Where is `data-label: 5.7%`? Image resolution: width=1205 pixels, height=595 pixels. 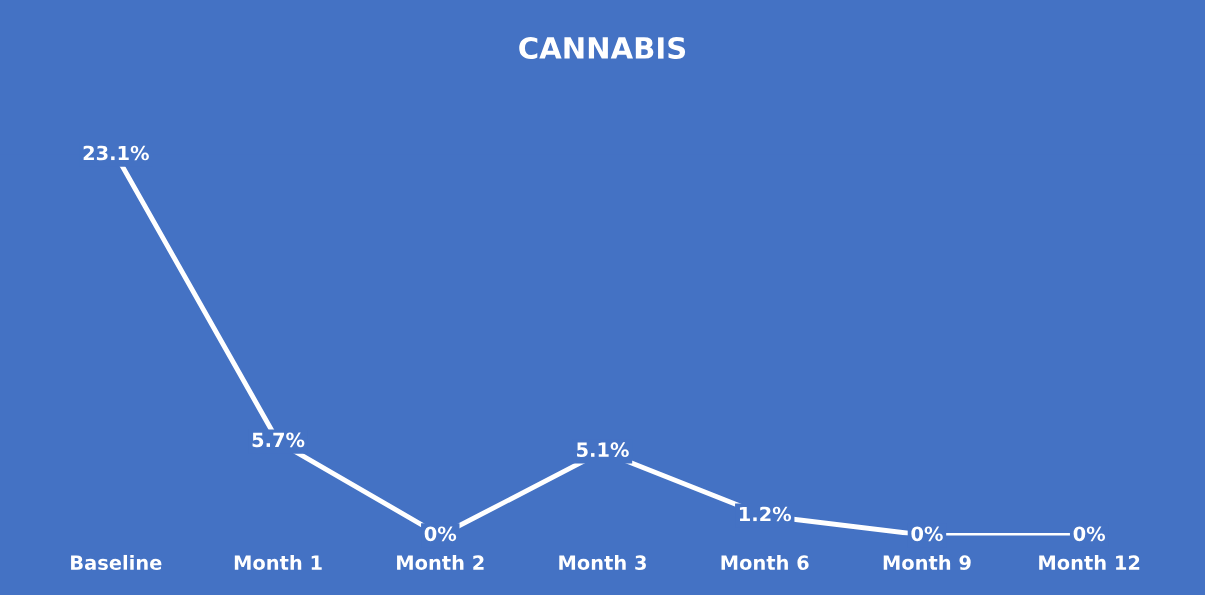
data-label: 5.7% is located at coordinates (278, 440).